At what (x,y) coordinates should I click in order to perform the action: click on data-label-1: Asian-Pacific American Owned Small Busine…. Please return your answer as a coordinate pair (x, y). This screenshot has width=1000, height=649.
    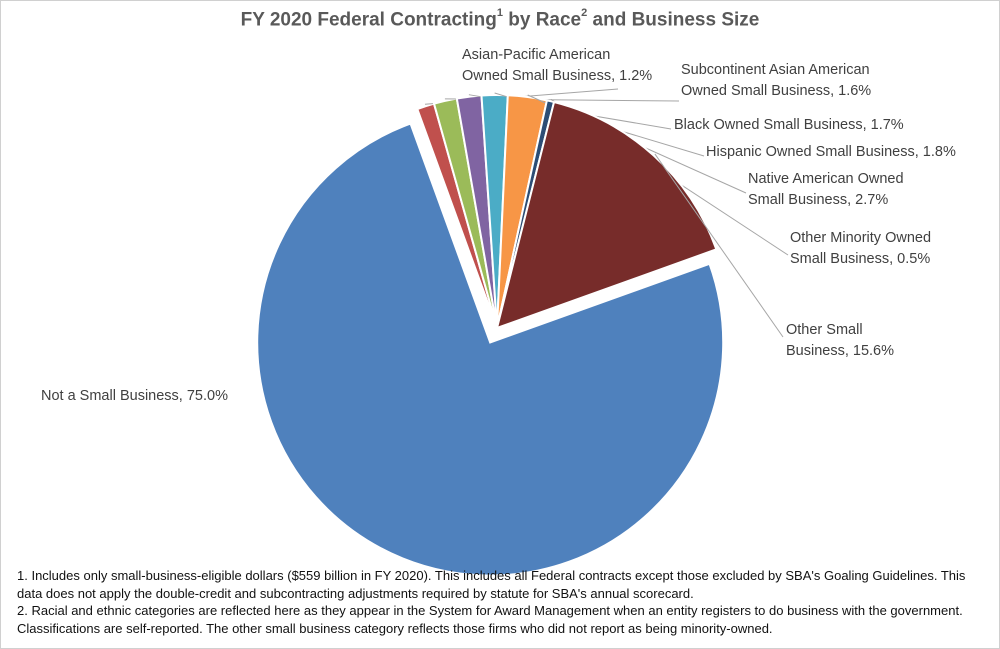
    Looking at the image, I should click on (557, 65).